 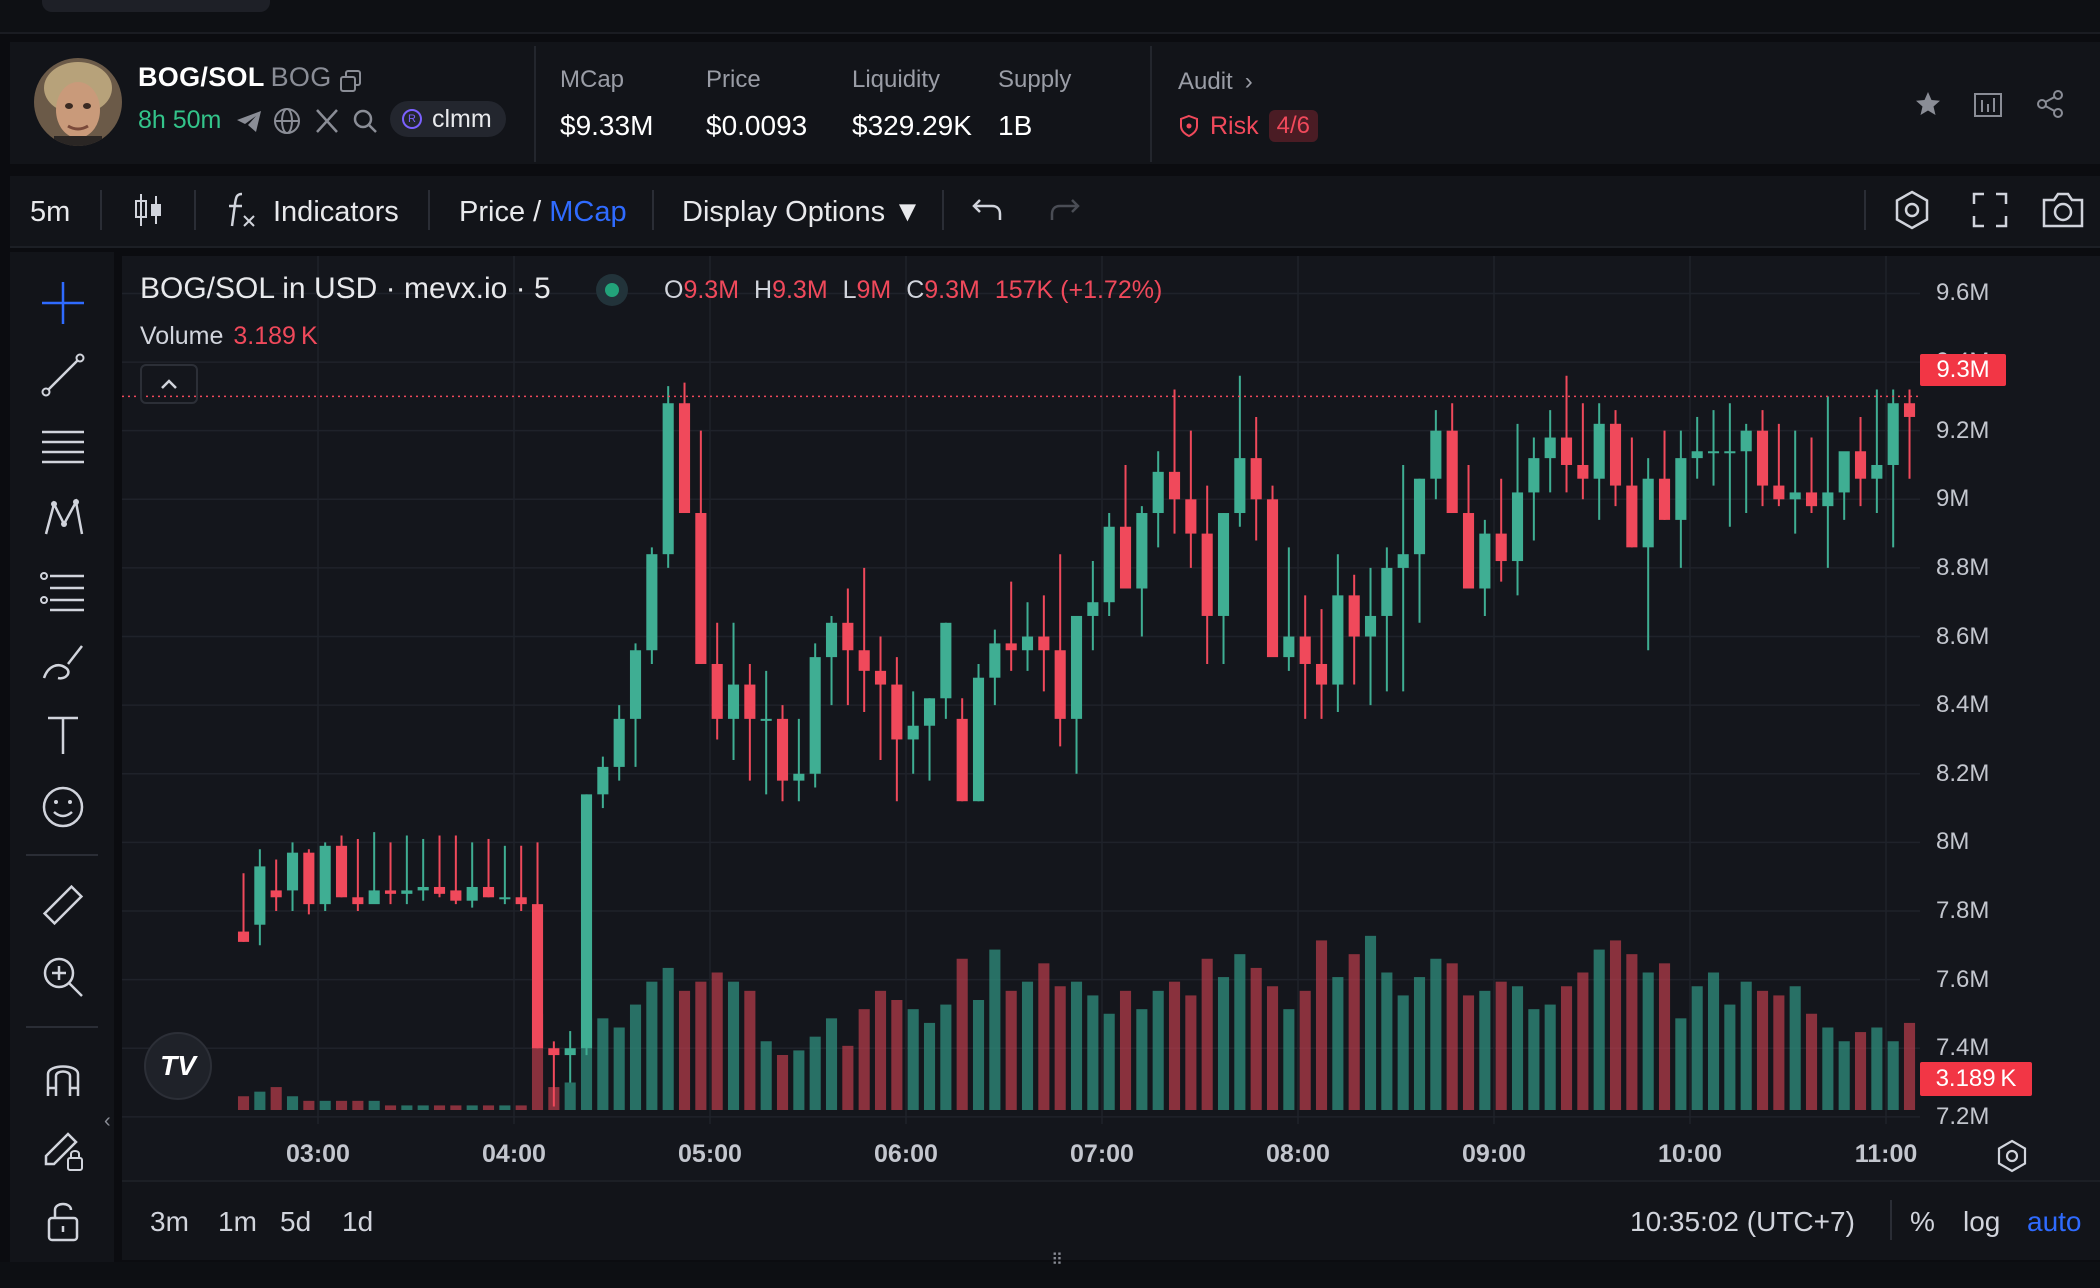 What do you see at coordinates (169, 384) in the screenshot?
I see `collapse-legend-button` at bounding box center [169, 384].